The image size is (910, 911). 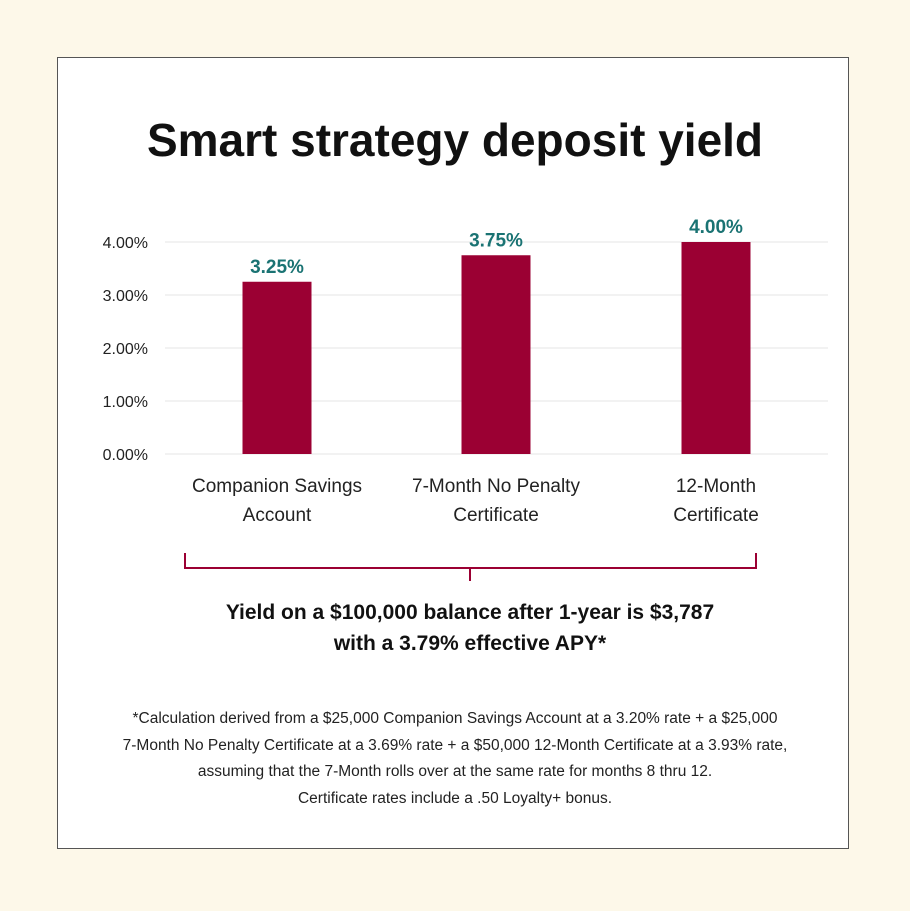 I want to click on x-tick-label: 7-Month No Penalty, so click(x=496, y=486).